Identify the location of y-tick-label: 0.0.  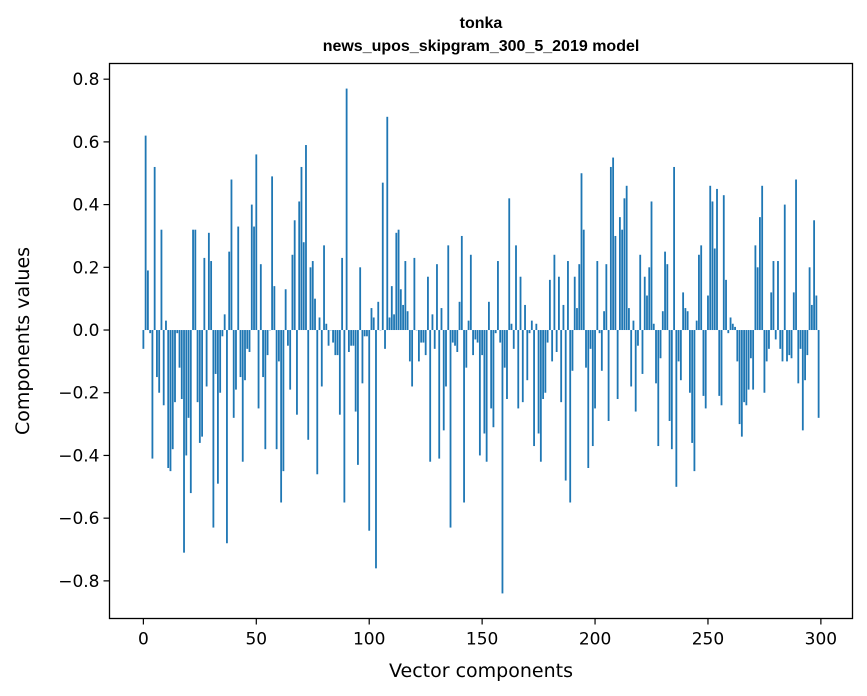
(85, 331).